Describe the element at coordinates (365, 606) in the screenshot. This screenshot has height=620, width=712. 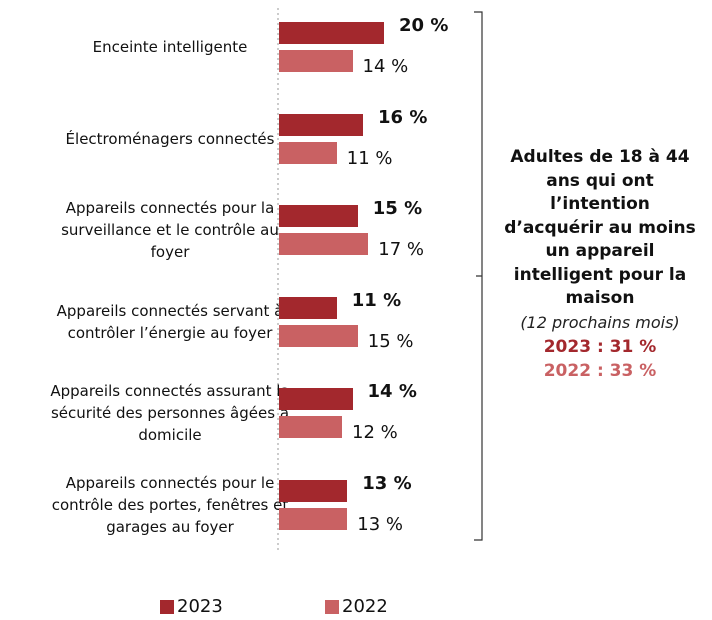
I see `legend-label: 2022` at that location.